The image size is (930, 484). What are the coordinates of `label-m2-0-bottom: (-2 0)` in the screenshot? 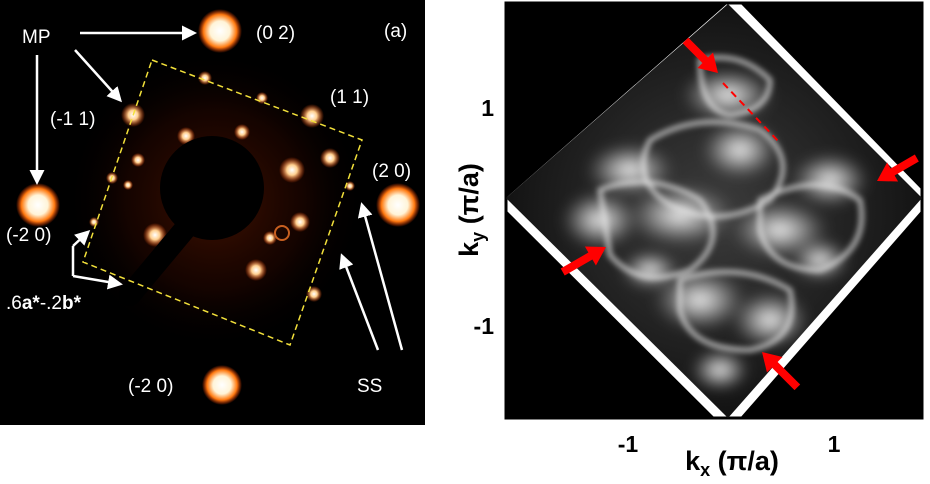 It's located at (150, 386).